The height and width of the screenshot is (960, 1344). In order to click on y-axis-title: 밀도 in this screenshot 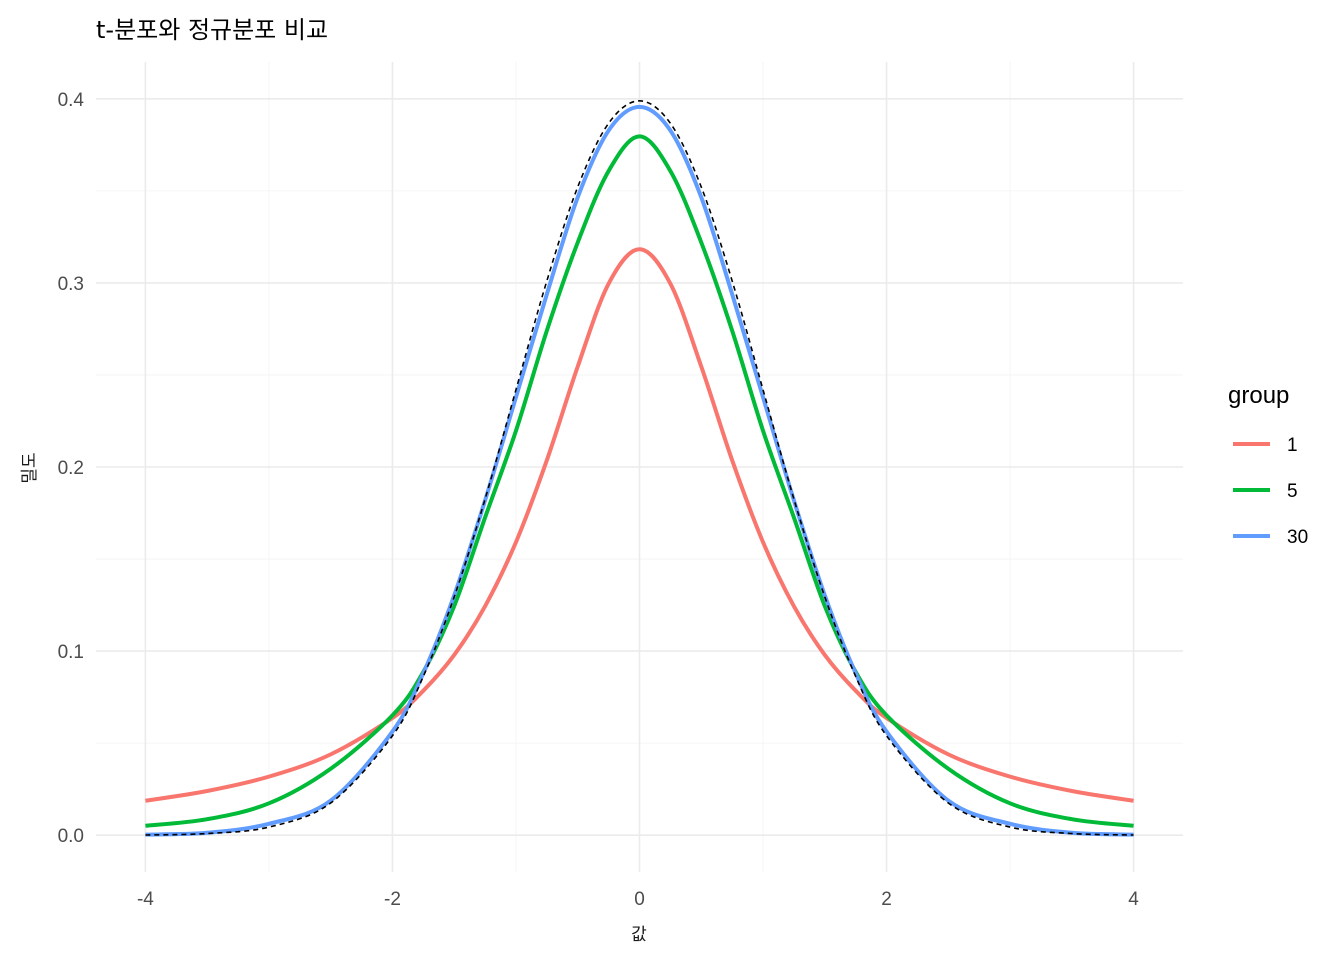, I will do `click(30, 467)`.